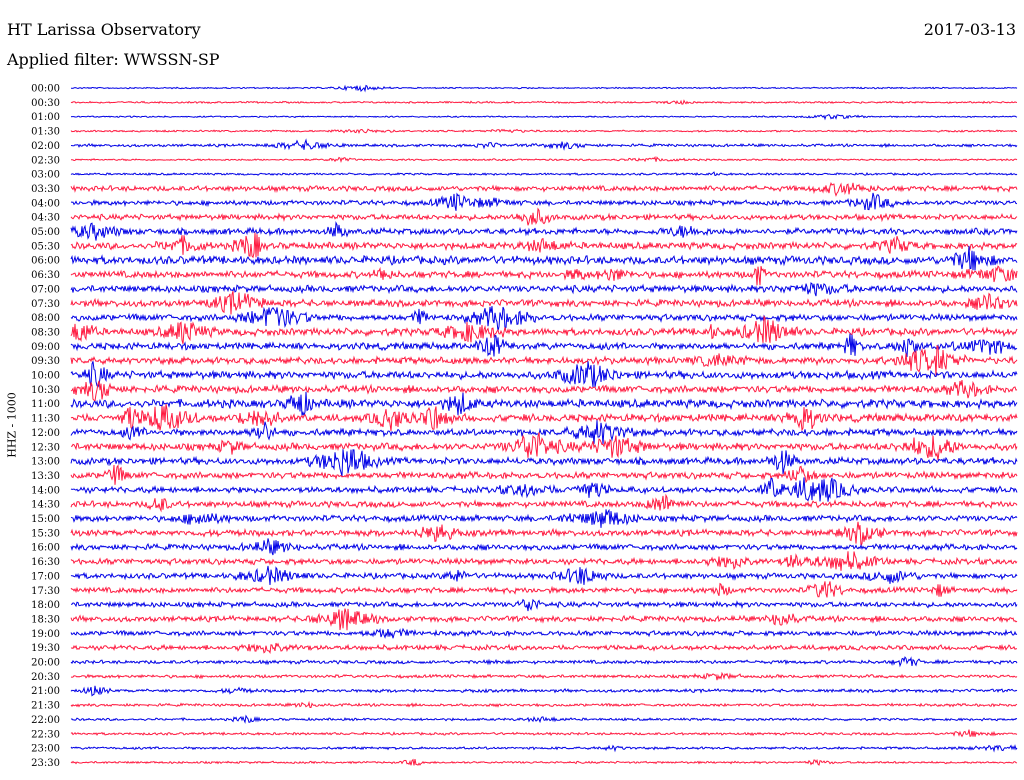 The width and height of the screenshot is (1024, 780). What do you see at coordinates (45, 390) in the screenshot?
I see `row-label: 10:30` at bounding box center [45, 390].